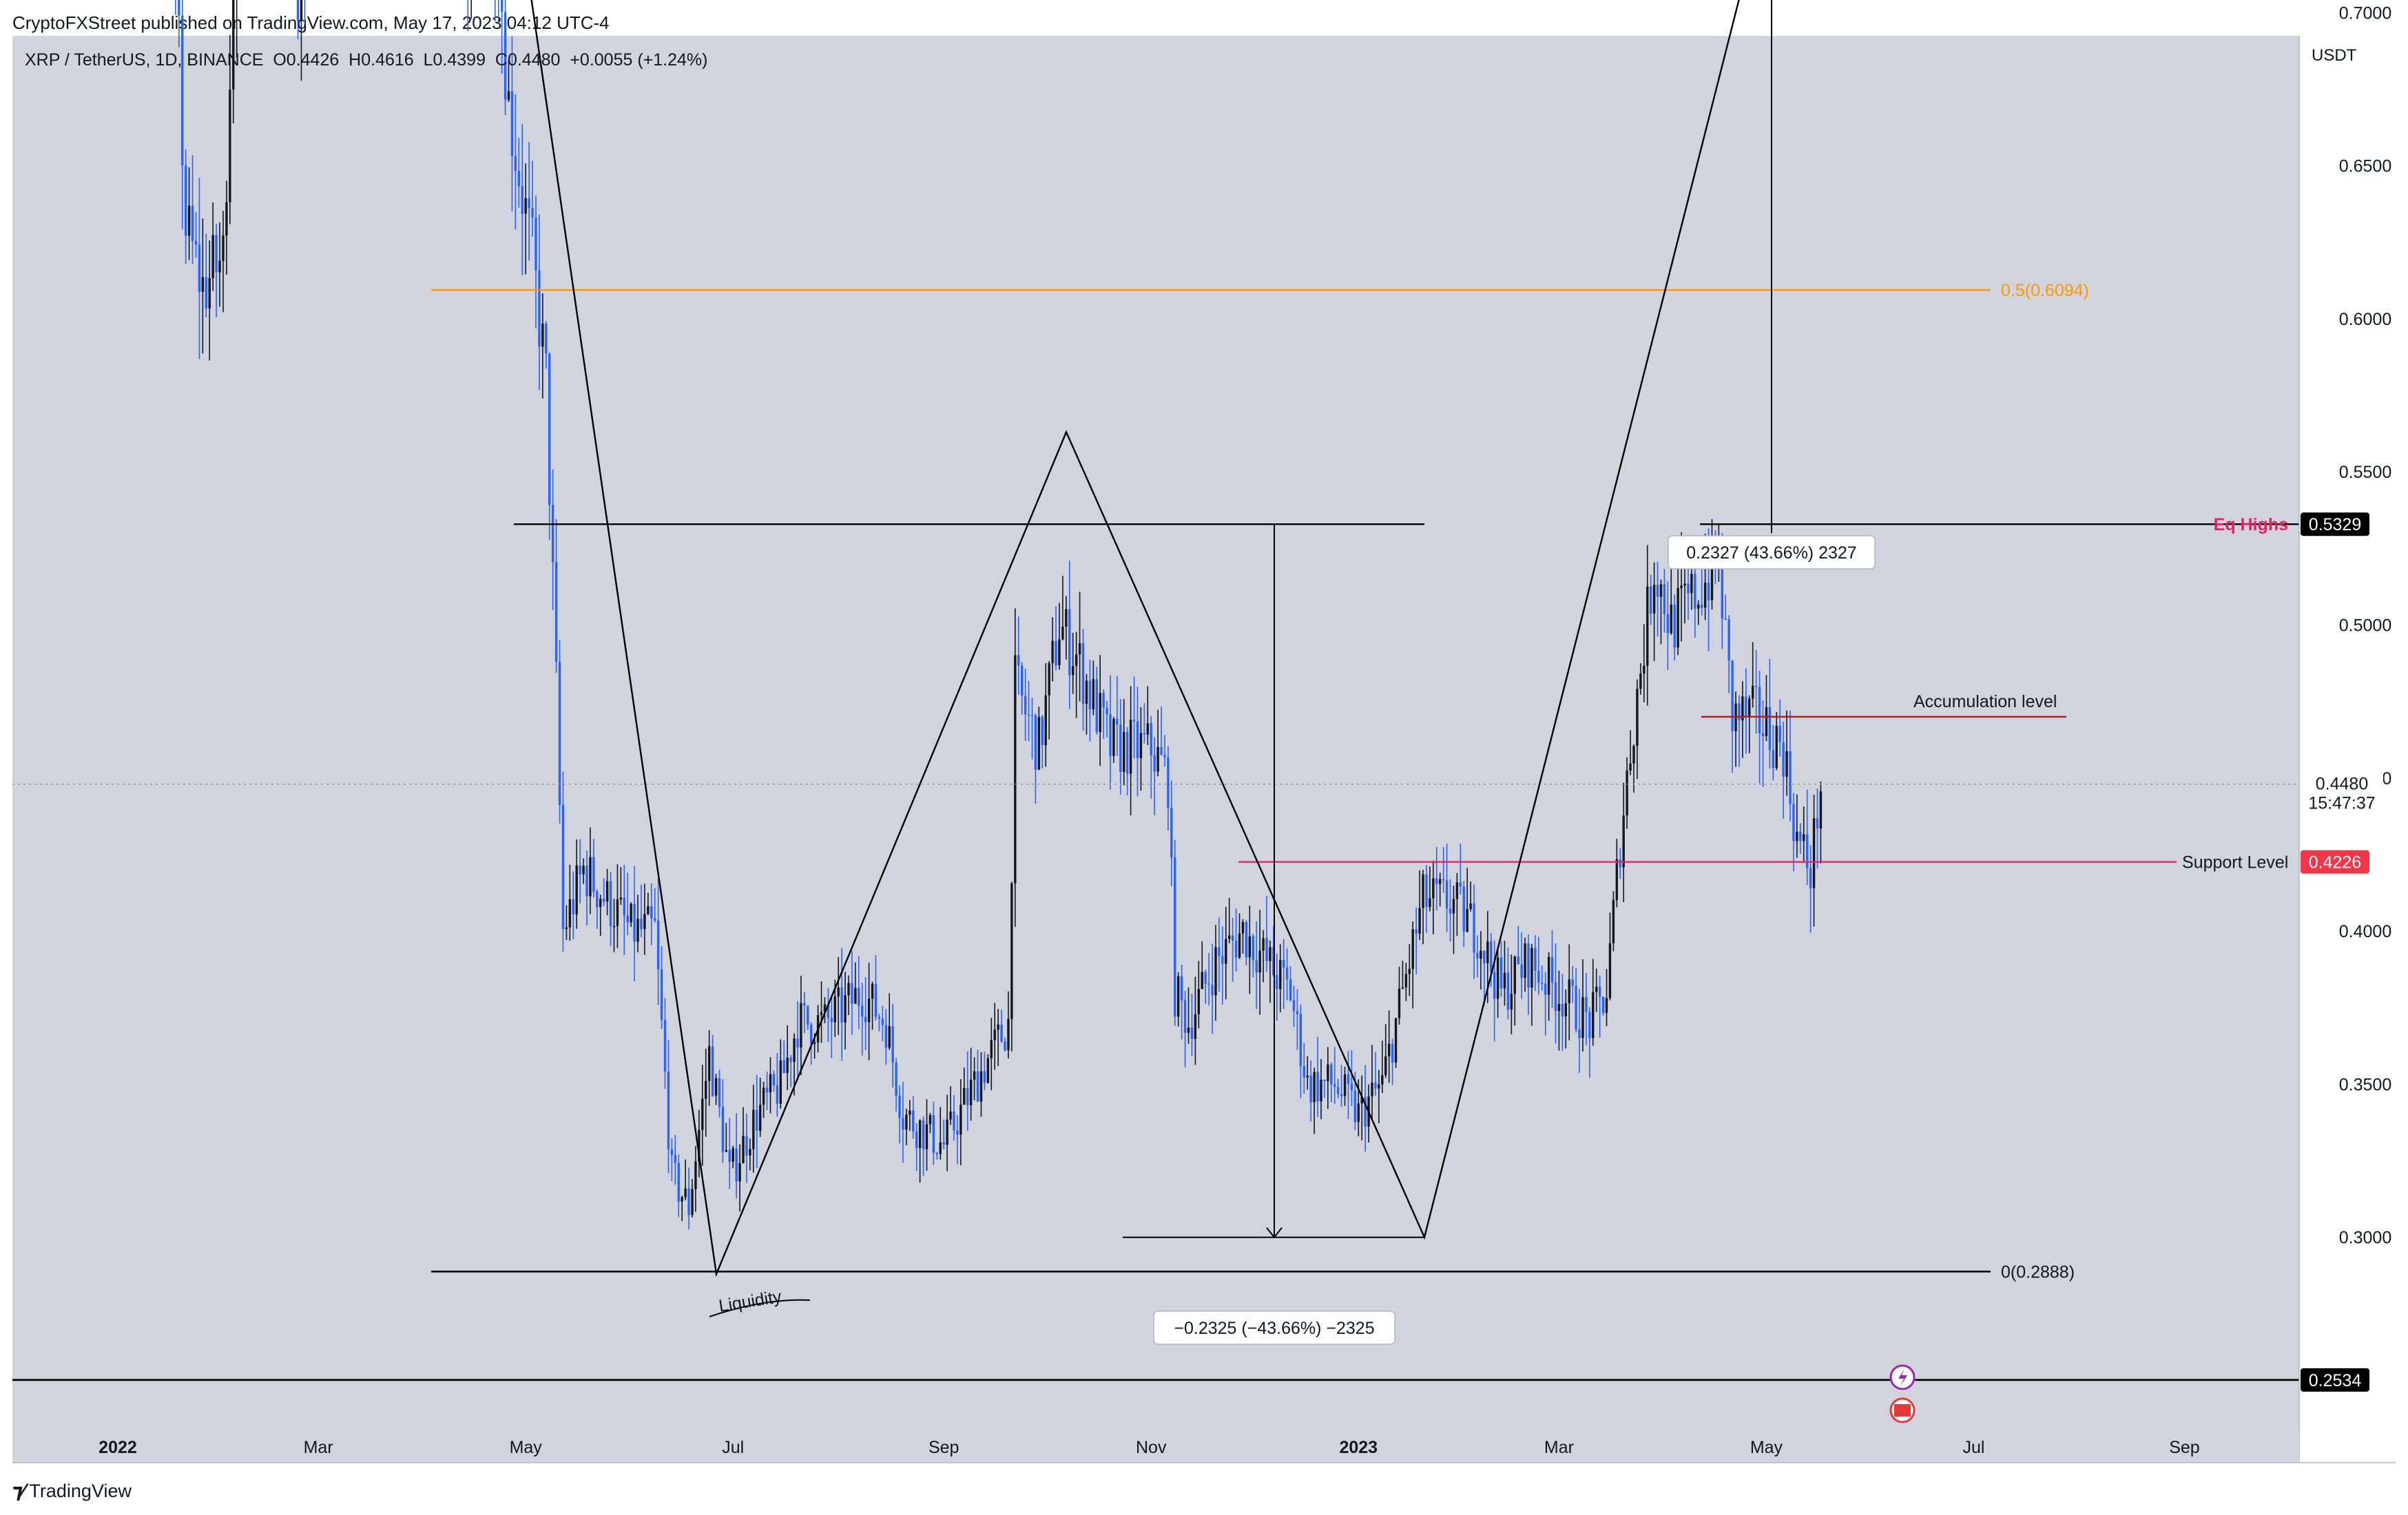 The width and height of the screenshot is (2408, 1515). Describe the element at coordinates (2365, 13) in the screenshot. I see `price-axis-tick: 0.7000` at that location.